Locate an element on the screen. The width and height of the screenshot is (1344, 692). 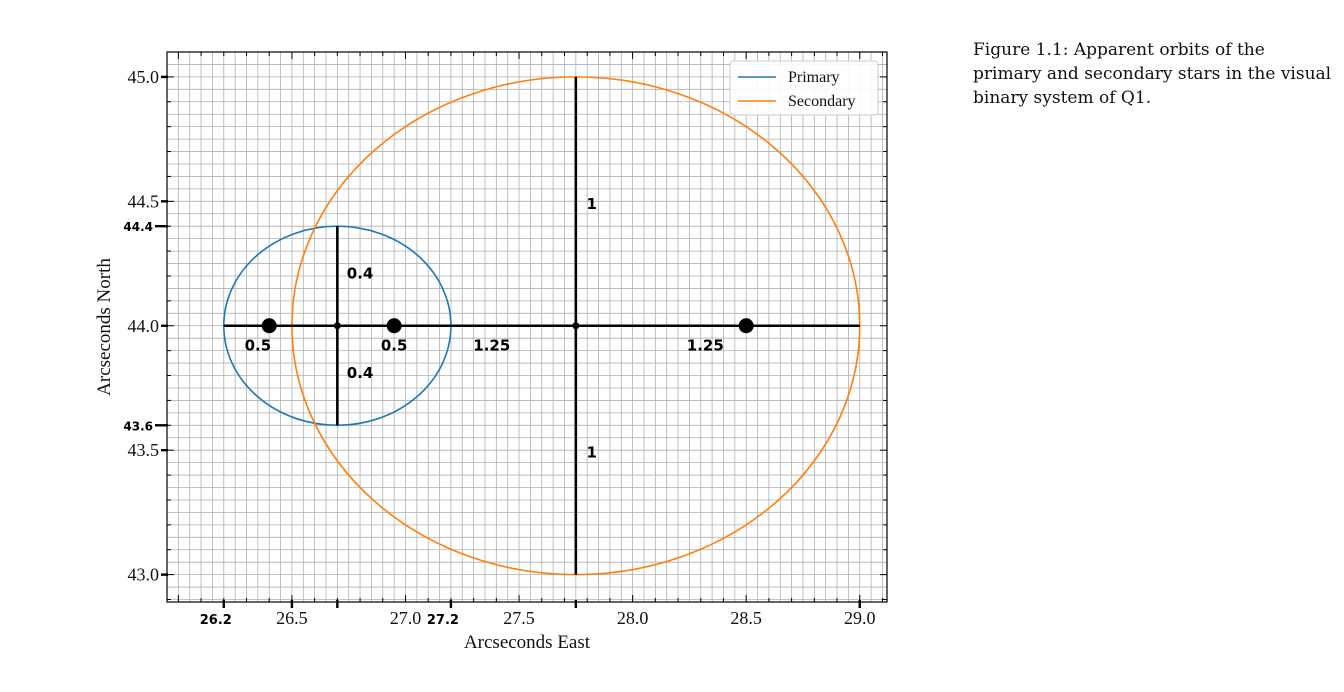
y-tick-label: 44.0 is located at coordinates (144, 326).